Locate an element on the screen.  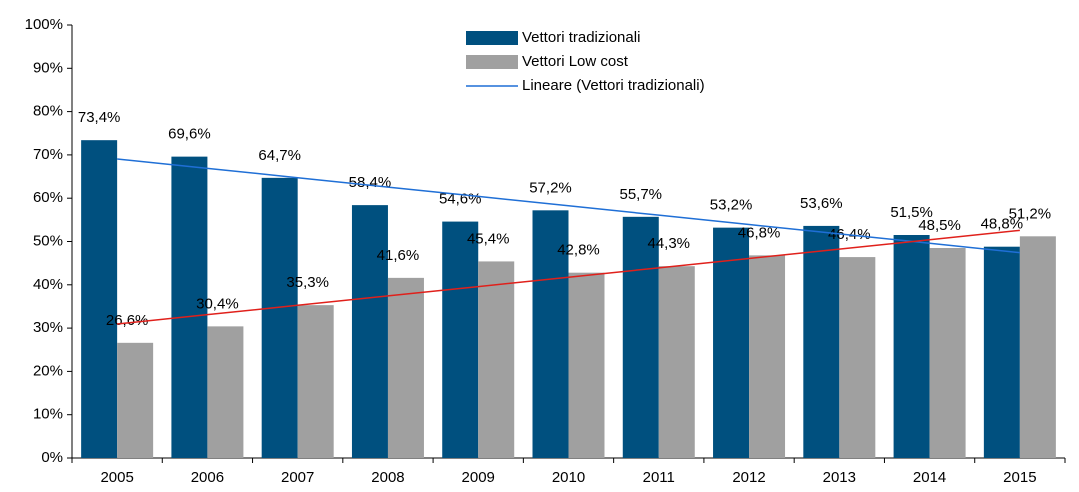
x-tick-label: 2010 is located at coordinates (568, 477).